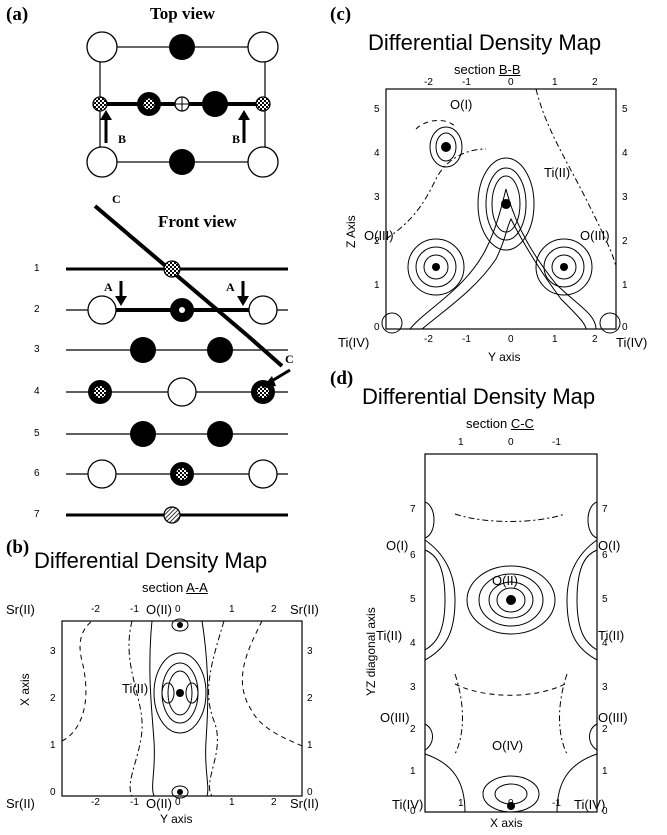 Image resolution: width=667 pixels, height=835 pixels. I want to click on panel-d-plot, so click(511, 633).